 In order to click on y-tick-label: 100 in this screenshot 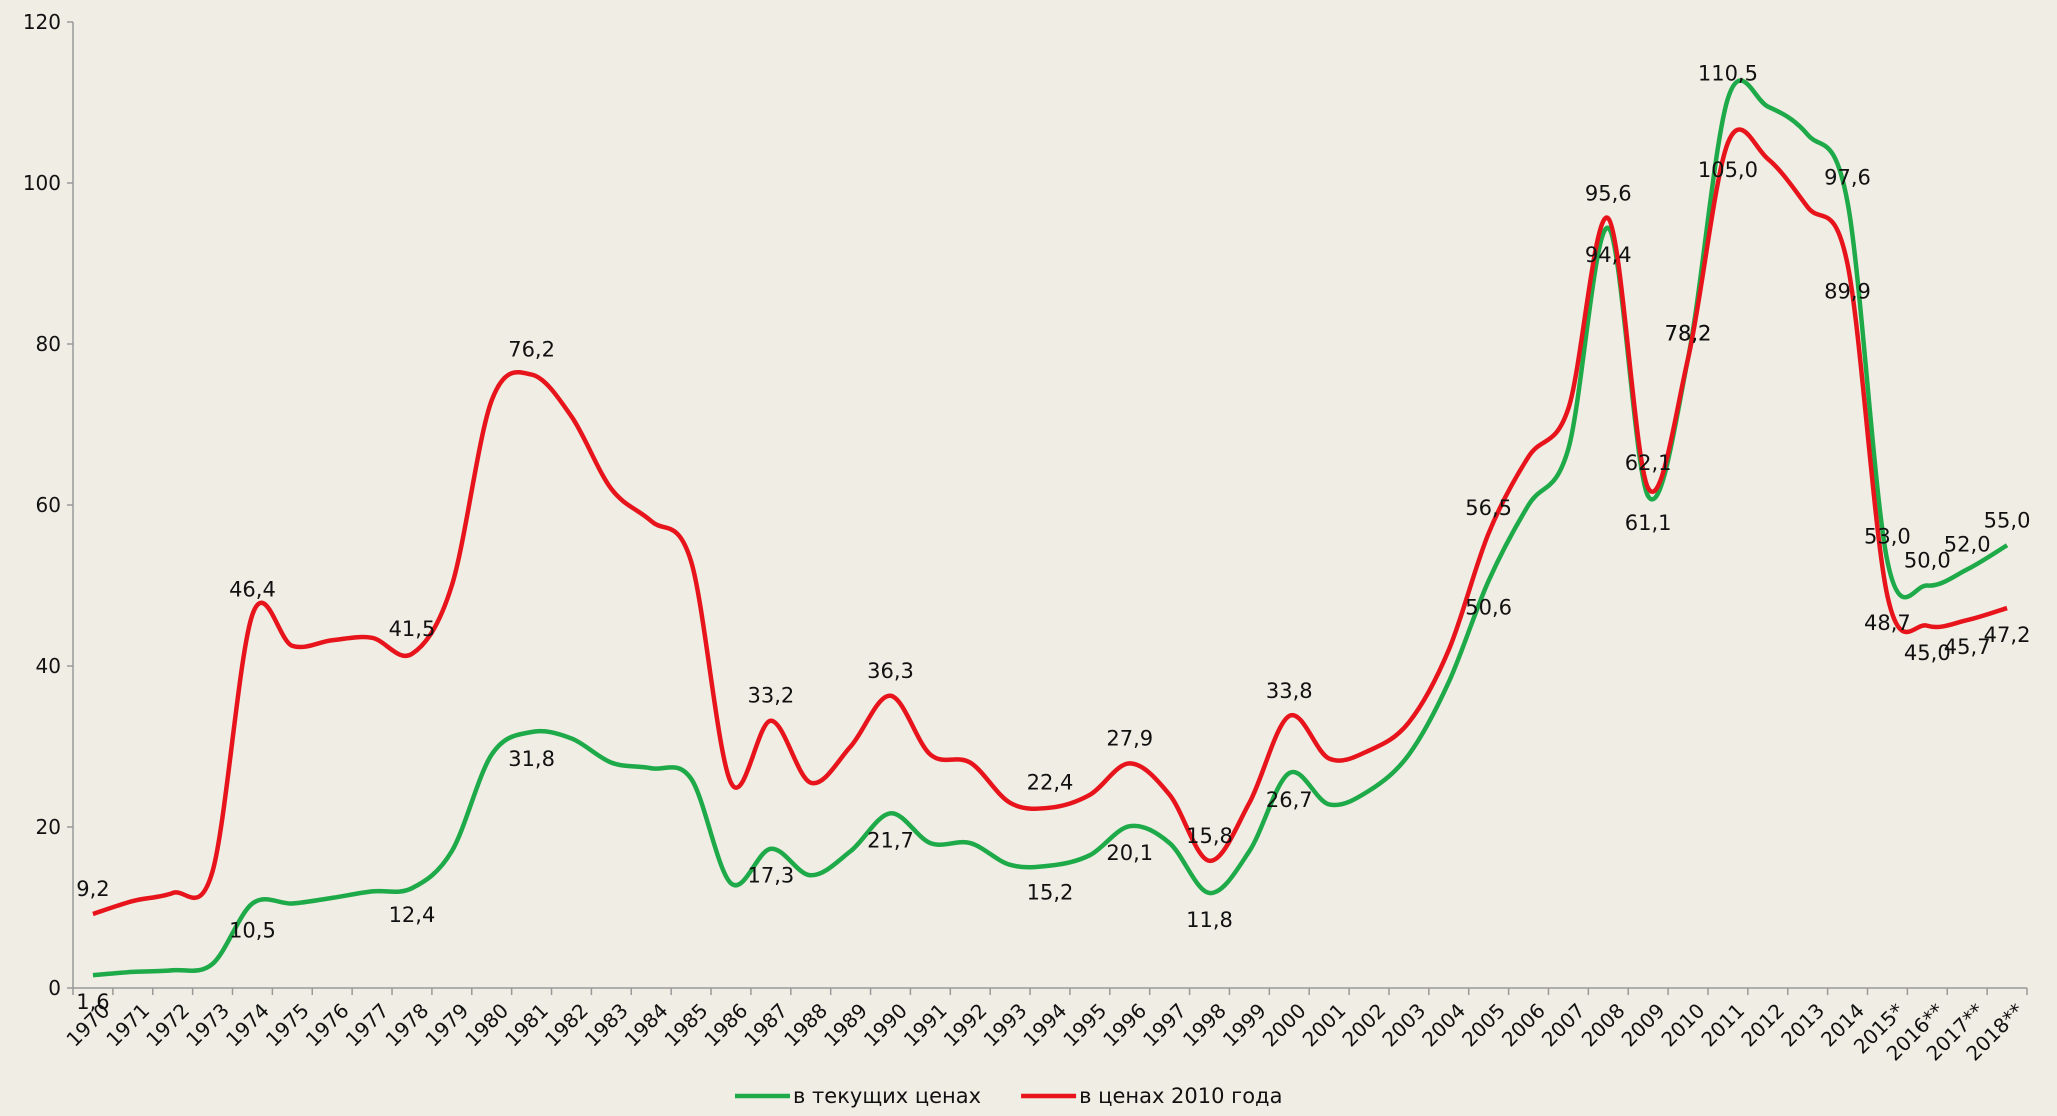, I will do `click(42, 183)`.